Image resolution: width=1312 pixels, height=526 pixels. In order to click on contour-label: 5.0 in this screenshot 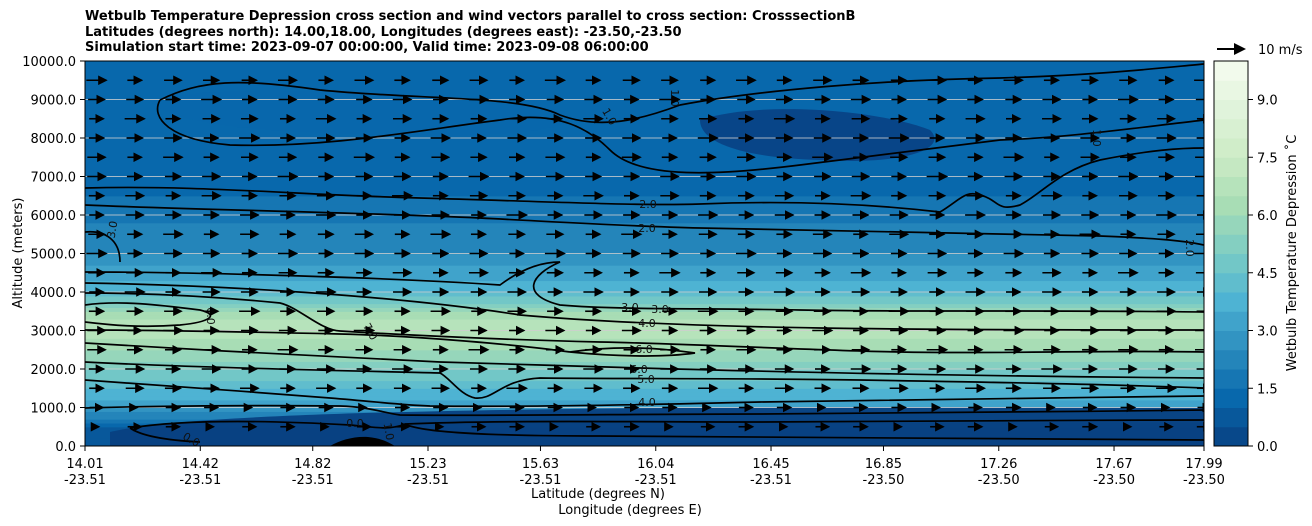, I will do `click(646, 379)`.